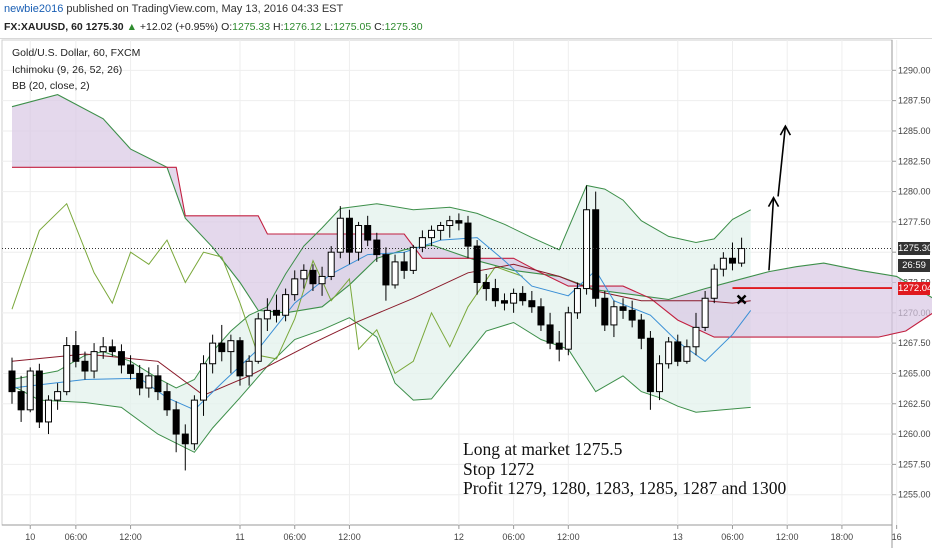 The image size is (932, 550). I want to click on x-tick-label: 13, so click(678, 537).